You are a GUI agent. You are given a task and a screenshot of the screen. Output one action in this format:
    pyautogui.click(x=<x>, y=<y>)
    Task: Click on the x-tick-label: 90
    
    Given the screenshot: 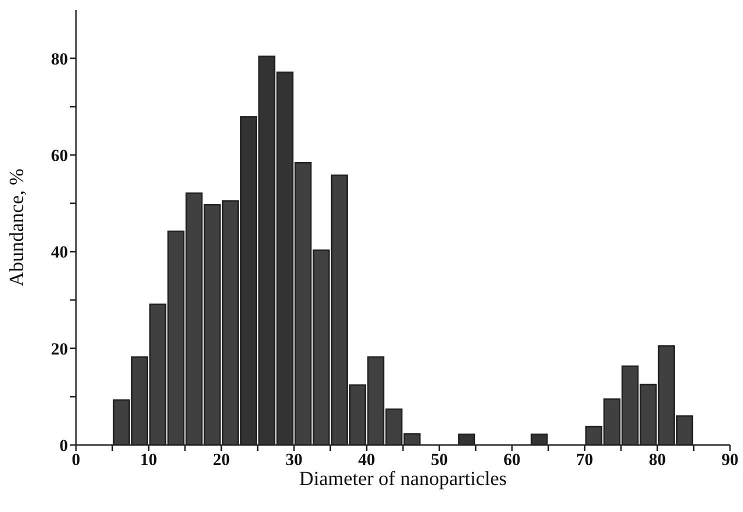 What is the action you would take?
    pyautogui.click(x=730, y=460)
    